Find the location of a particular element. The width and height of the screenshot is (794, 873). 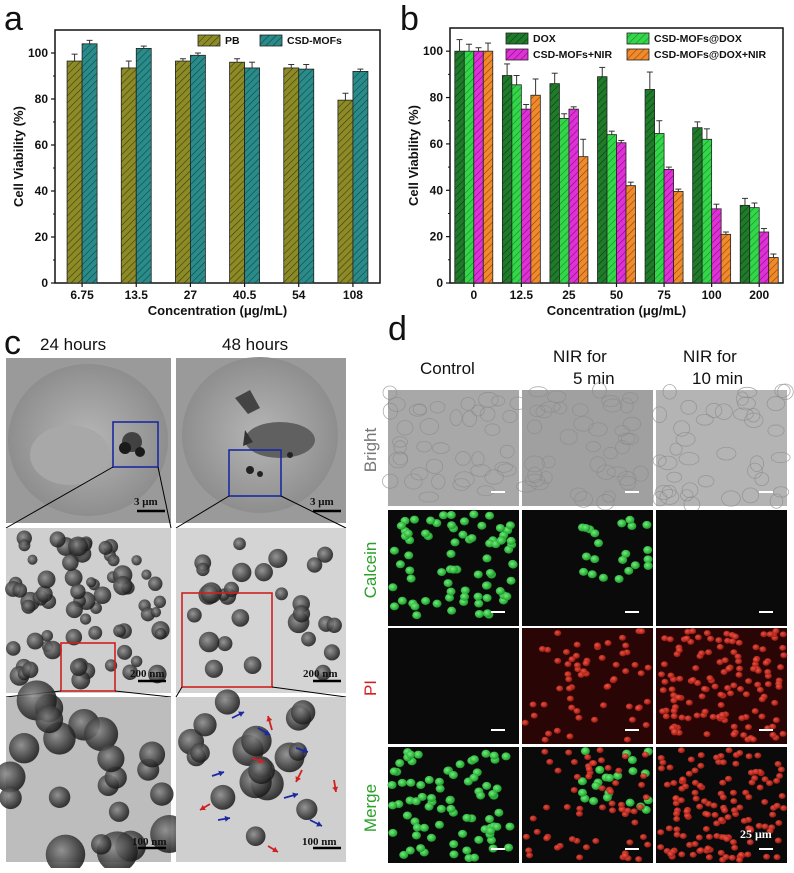

panel-c-header-24h: 24 hours is located at coordinates (73, 344).